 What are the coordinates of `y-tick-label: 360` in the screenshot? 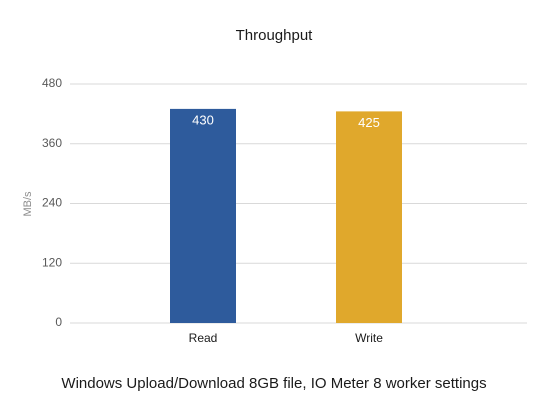 It's located at (52, 143).